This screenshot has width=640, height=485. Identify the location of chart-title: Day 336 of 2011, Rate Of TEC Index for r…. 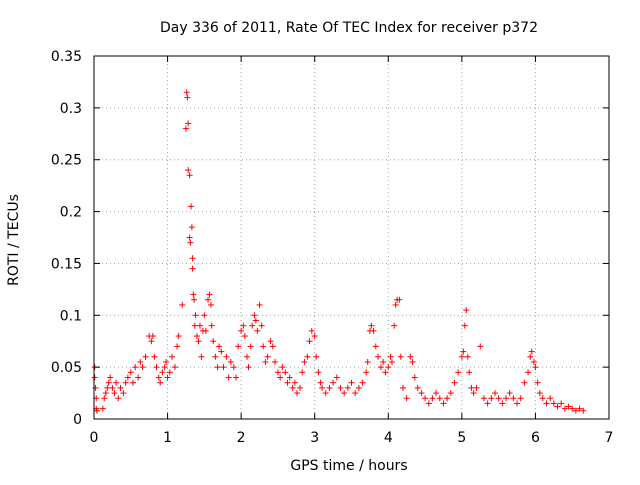
(349, 28).